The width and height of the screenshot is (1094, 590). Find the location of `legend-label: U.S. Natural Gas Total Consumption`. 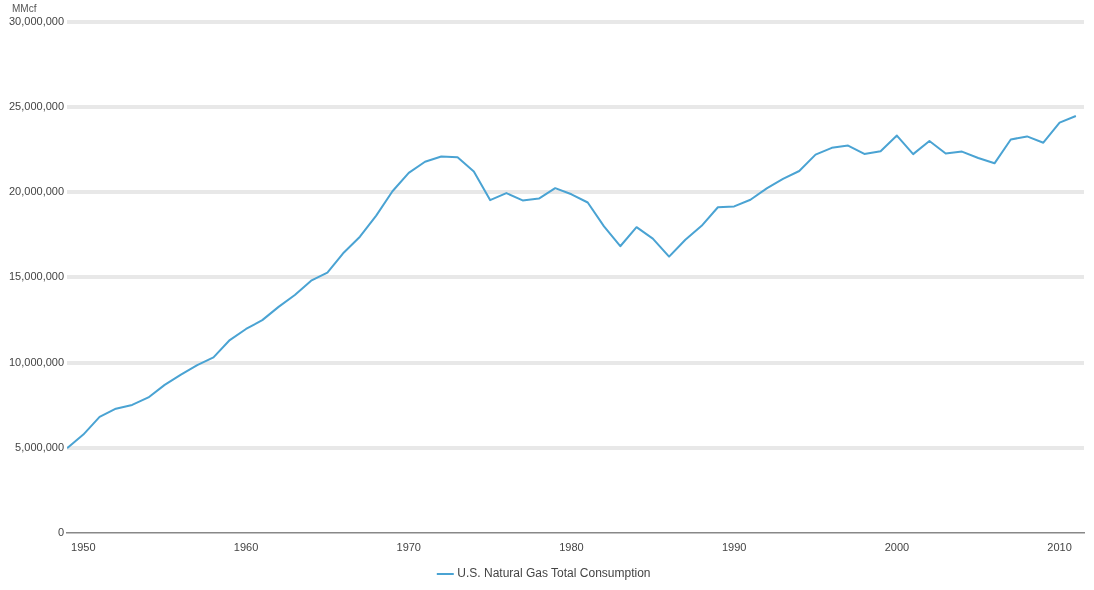

legend-label: U.S. Natural Gas Total Consumption is located at coordinates (554, 573).